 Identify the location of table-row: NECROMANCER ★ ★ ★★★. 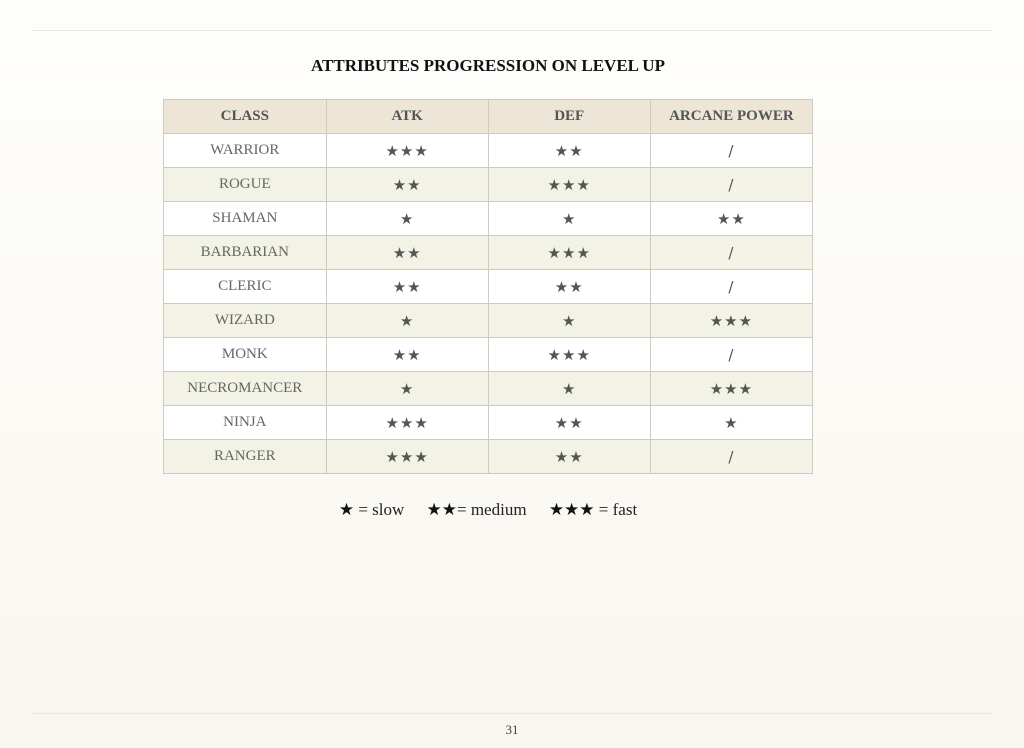
(488, 388).